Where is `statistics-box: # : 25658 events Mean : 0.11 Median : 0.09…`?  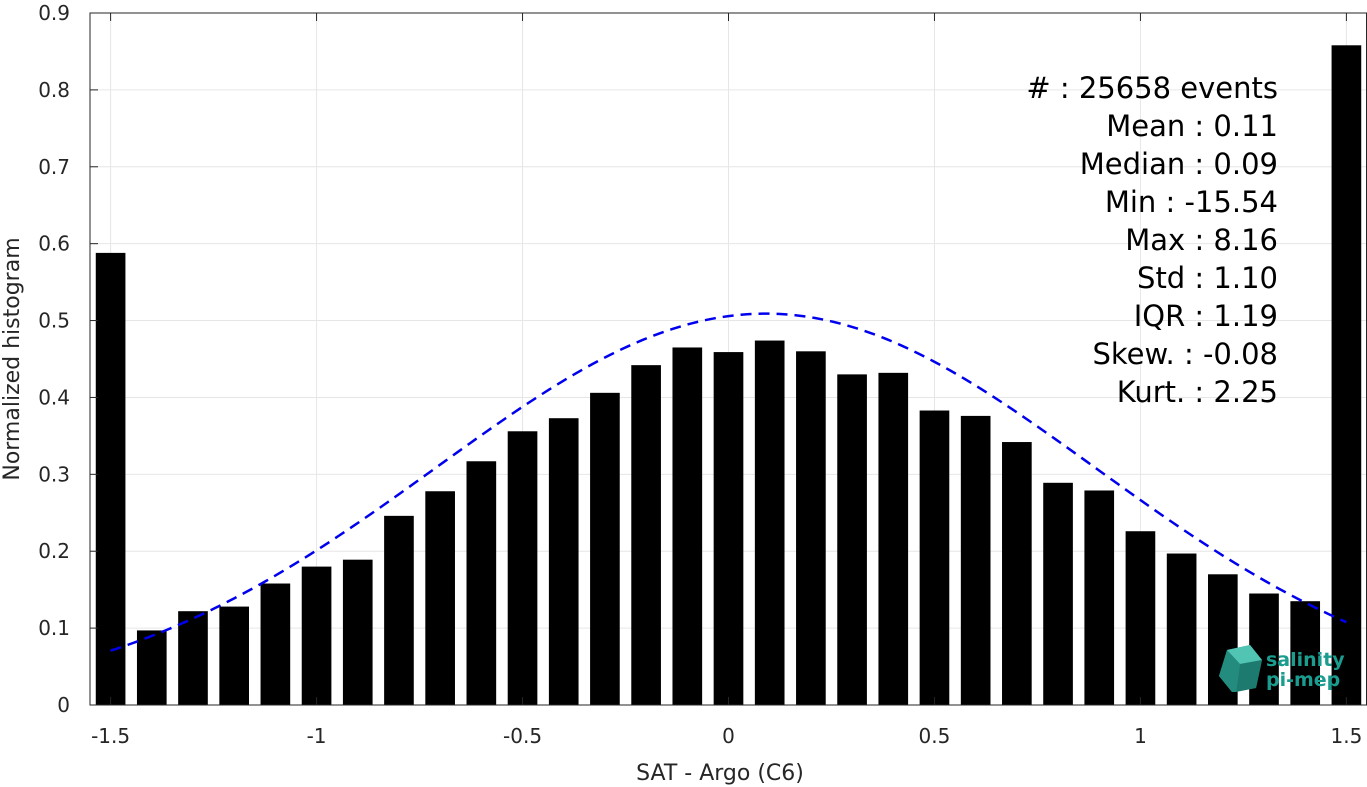 statistics-box: # : 25658 events Mean : 0.11 Median : 0.09… is located at coordinates (1152, 240).